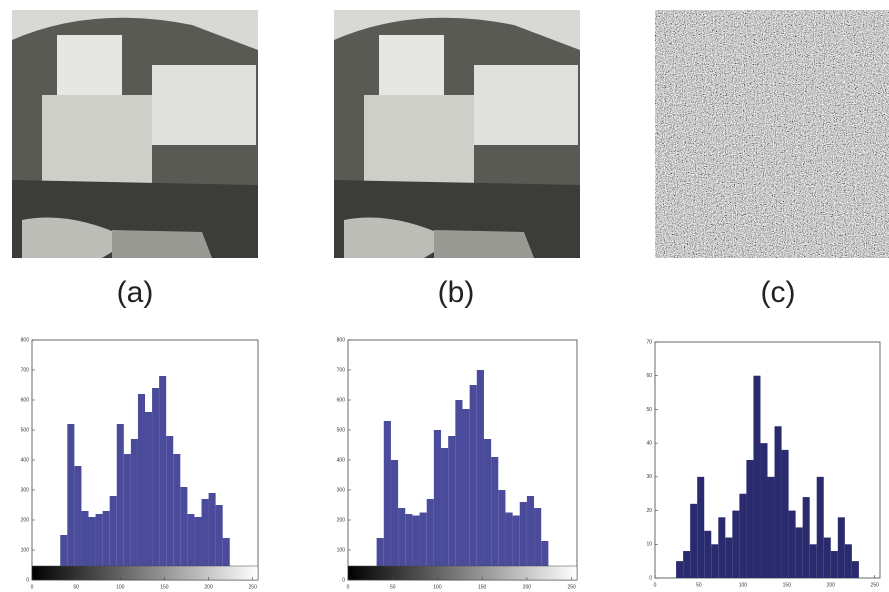  Describe the element at coordinates (25, 460) in the screenshot. I see `y-tick-label: 400` at that location.